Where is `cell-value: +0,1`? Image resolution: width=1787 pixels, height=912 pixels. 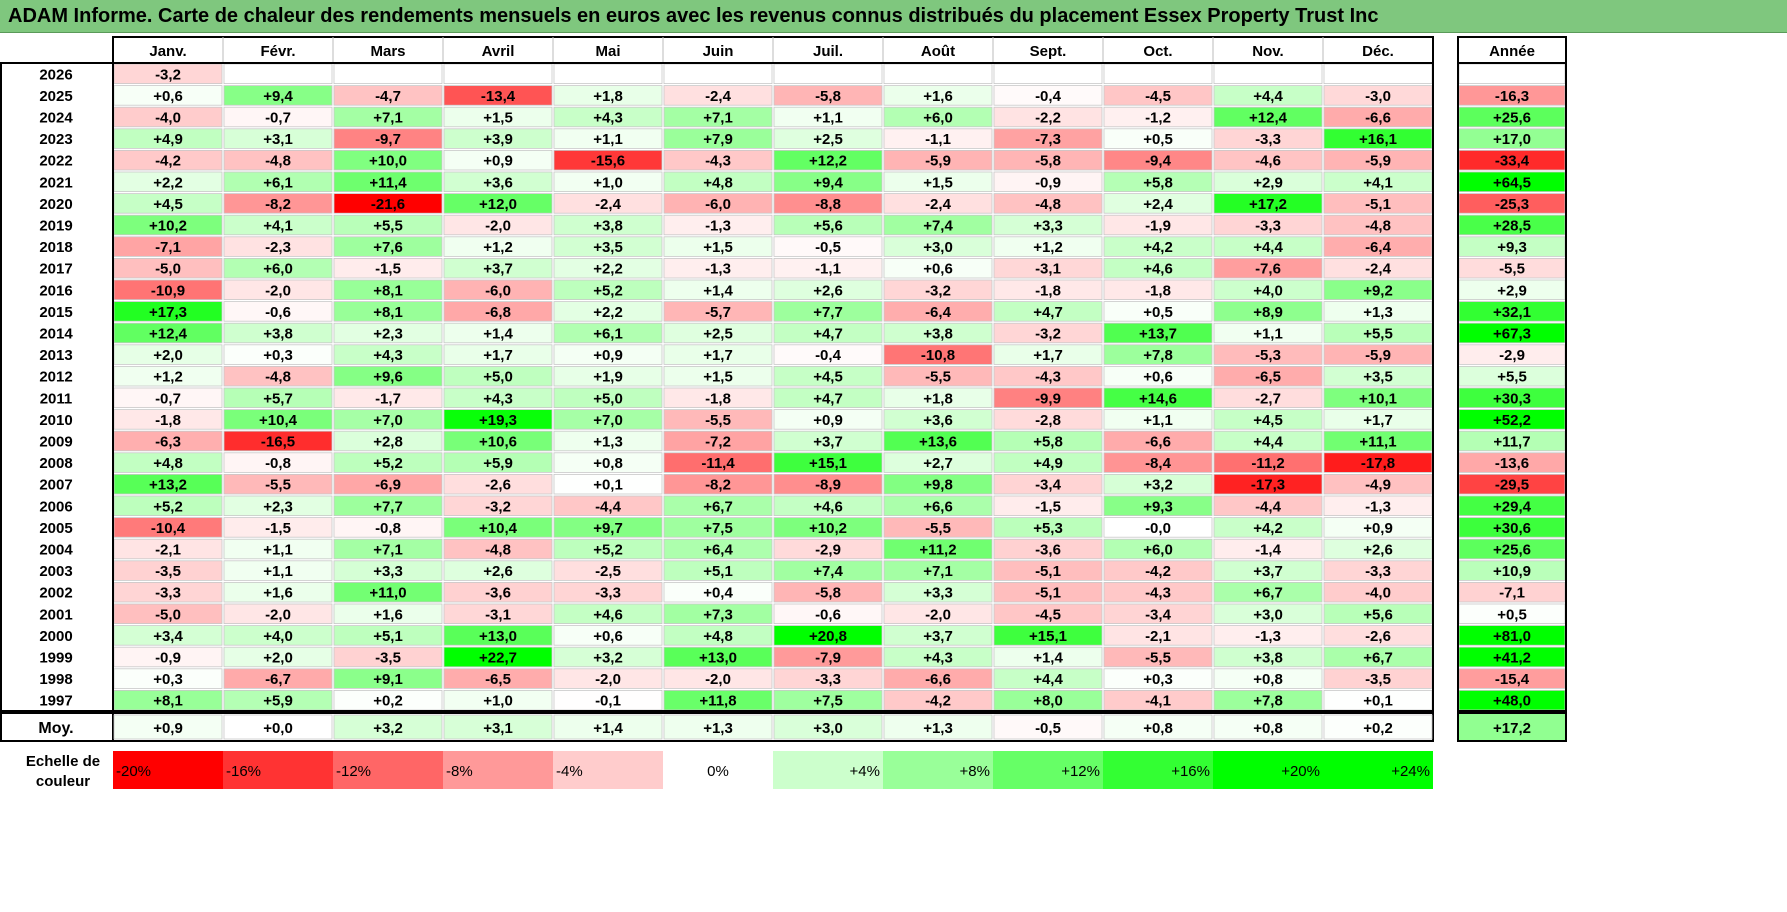
cell-value: +0,1 is located at coordinates (1378, 701).